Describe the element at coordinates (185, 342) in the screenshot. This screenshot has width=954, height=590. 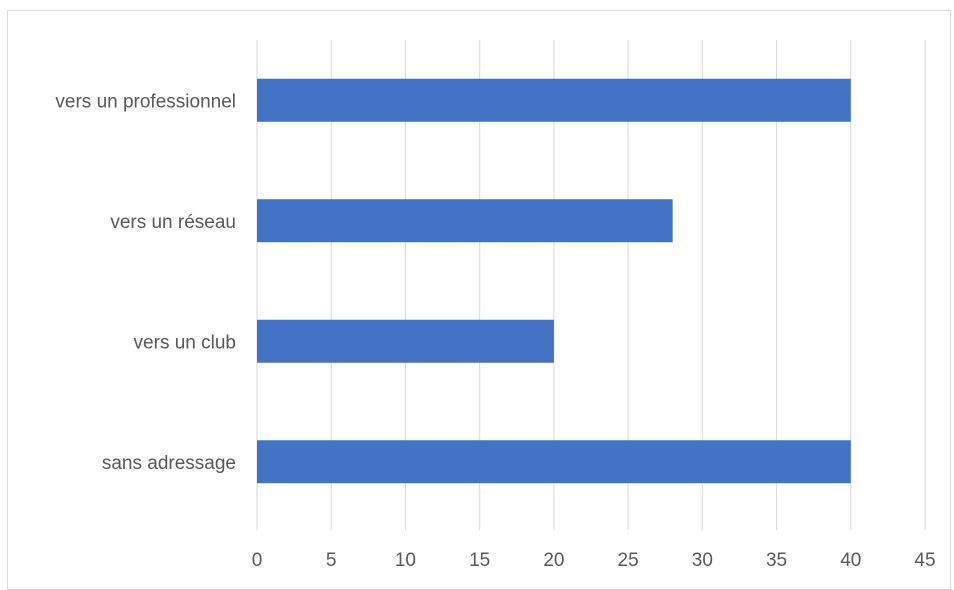
I see `category-label: vers un club` at that location.